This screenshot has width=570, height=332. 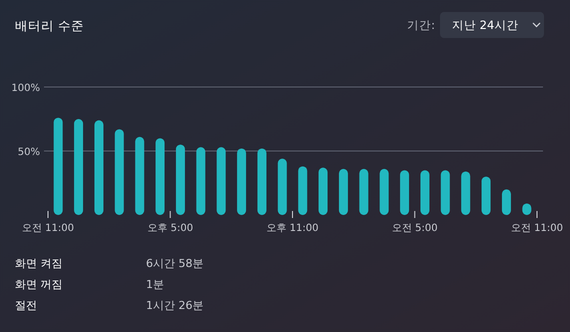 What do you see at coordinates (49, 25) in the screenshot?
I see `chart-title: 배터리 수준` at bounding box center [49, 25].